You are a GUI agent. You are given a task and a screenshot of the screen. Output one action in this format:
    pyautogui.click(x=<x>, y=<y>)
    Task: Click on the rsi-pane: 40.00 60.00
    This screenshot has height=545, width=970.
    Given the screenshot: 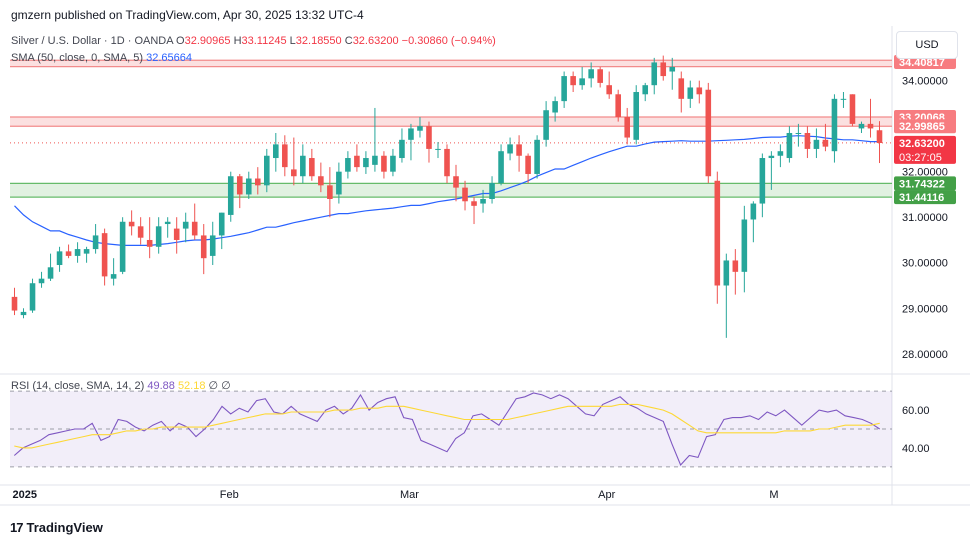 What is the action you would take?
    pyautogui.click(x=470, y=429)
    